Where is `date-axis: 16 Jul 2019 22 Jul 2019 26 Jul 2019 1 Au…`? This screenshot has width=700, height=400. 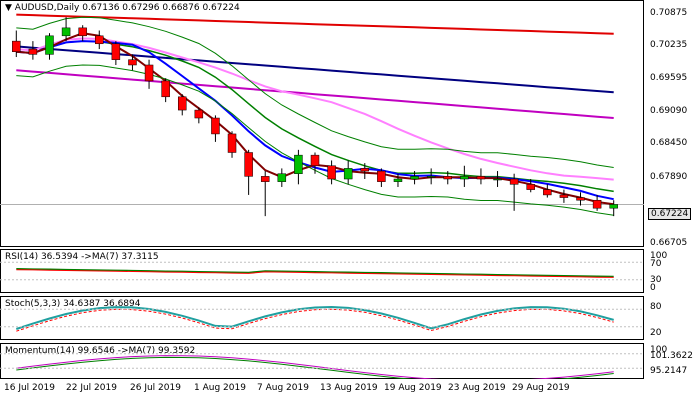 date-axis: 16 Jul 2019 22 Jul 2019 26 Jul 2019 1 Au… is located at coordinates (322, 389).